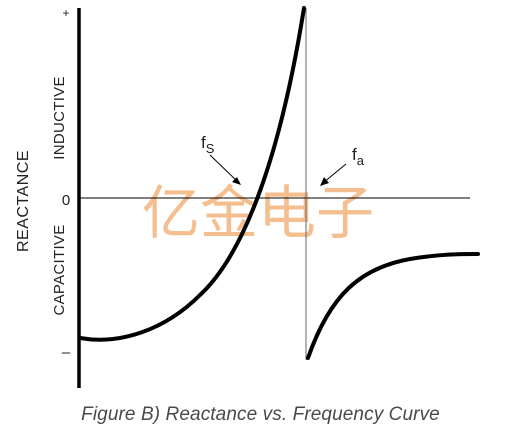 Image resolution: width=521 pixels, height=439 pixels. What do you see at coordinates (23, 201) in the screenshot?
I see `y-axis-label: REACTANCE` at bounding box center [23, 201].